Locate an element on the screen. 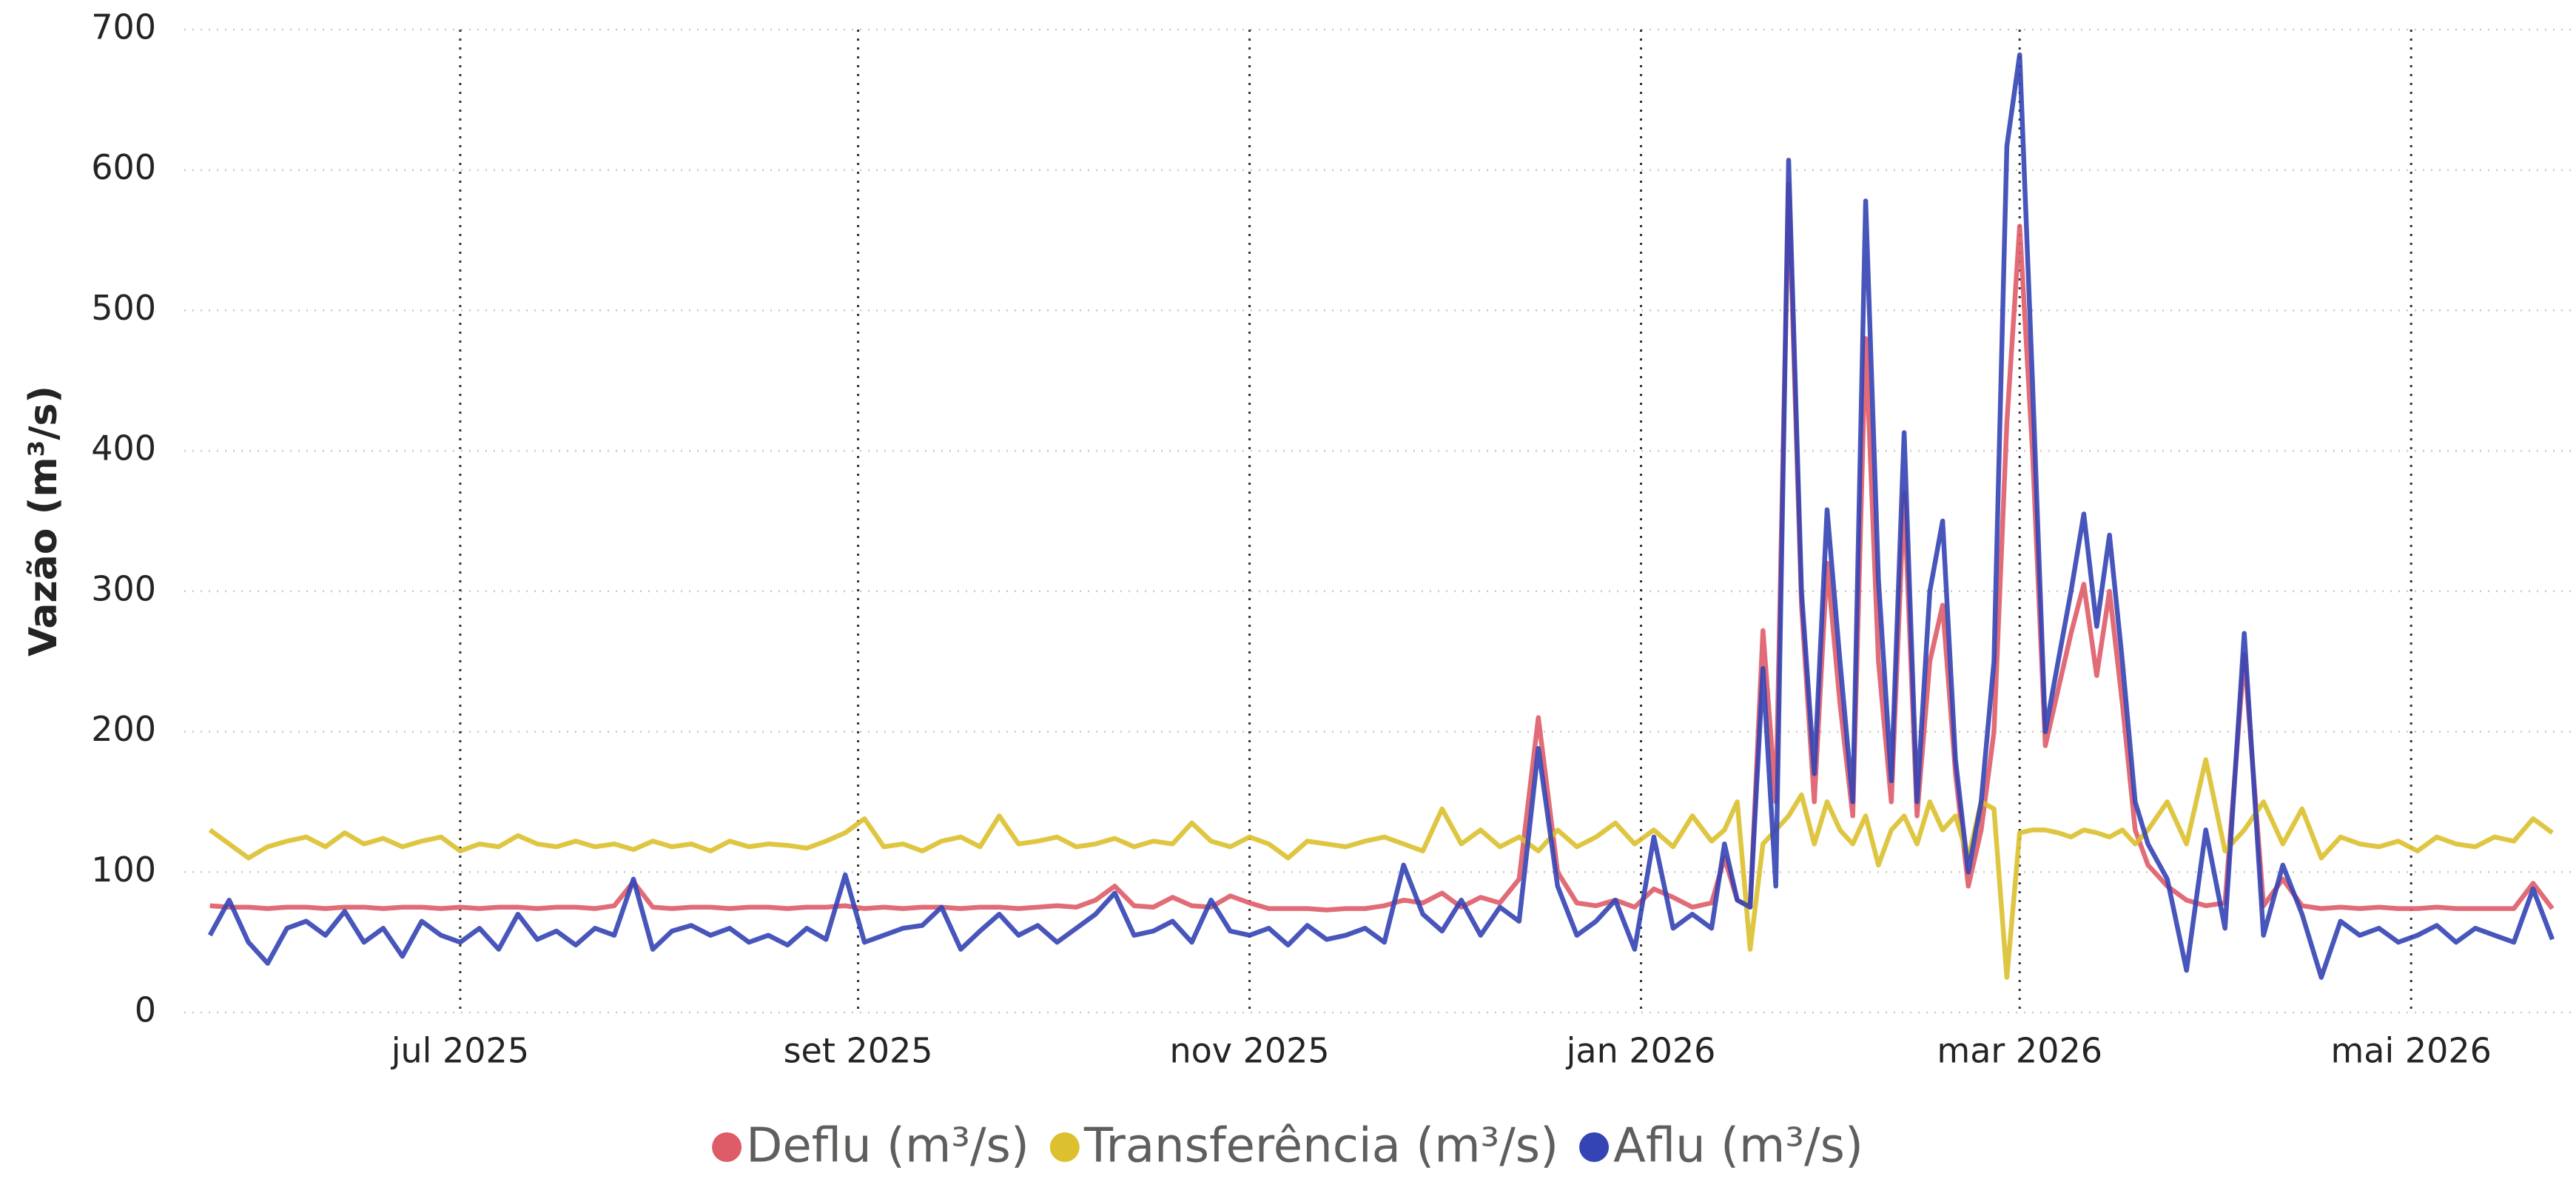  x-tick-label: nov 2025 is located at coordinates (1249, 1051).